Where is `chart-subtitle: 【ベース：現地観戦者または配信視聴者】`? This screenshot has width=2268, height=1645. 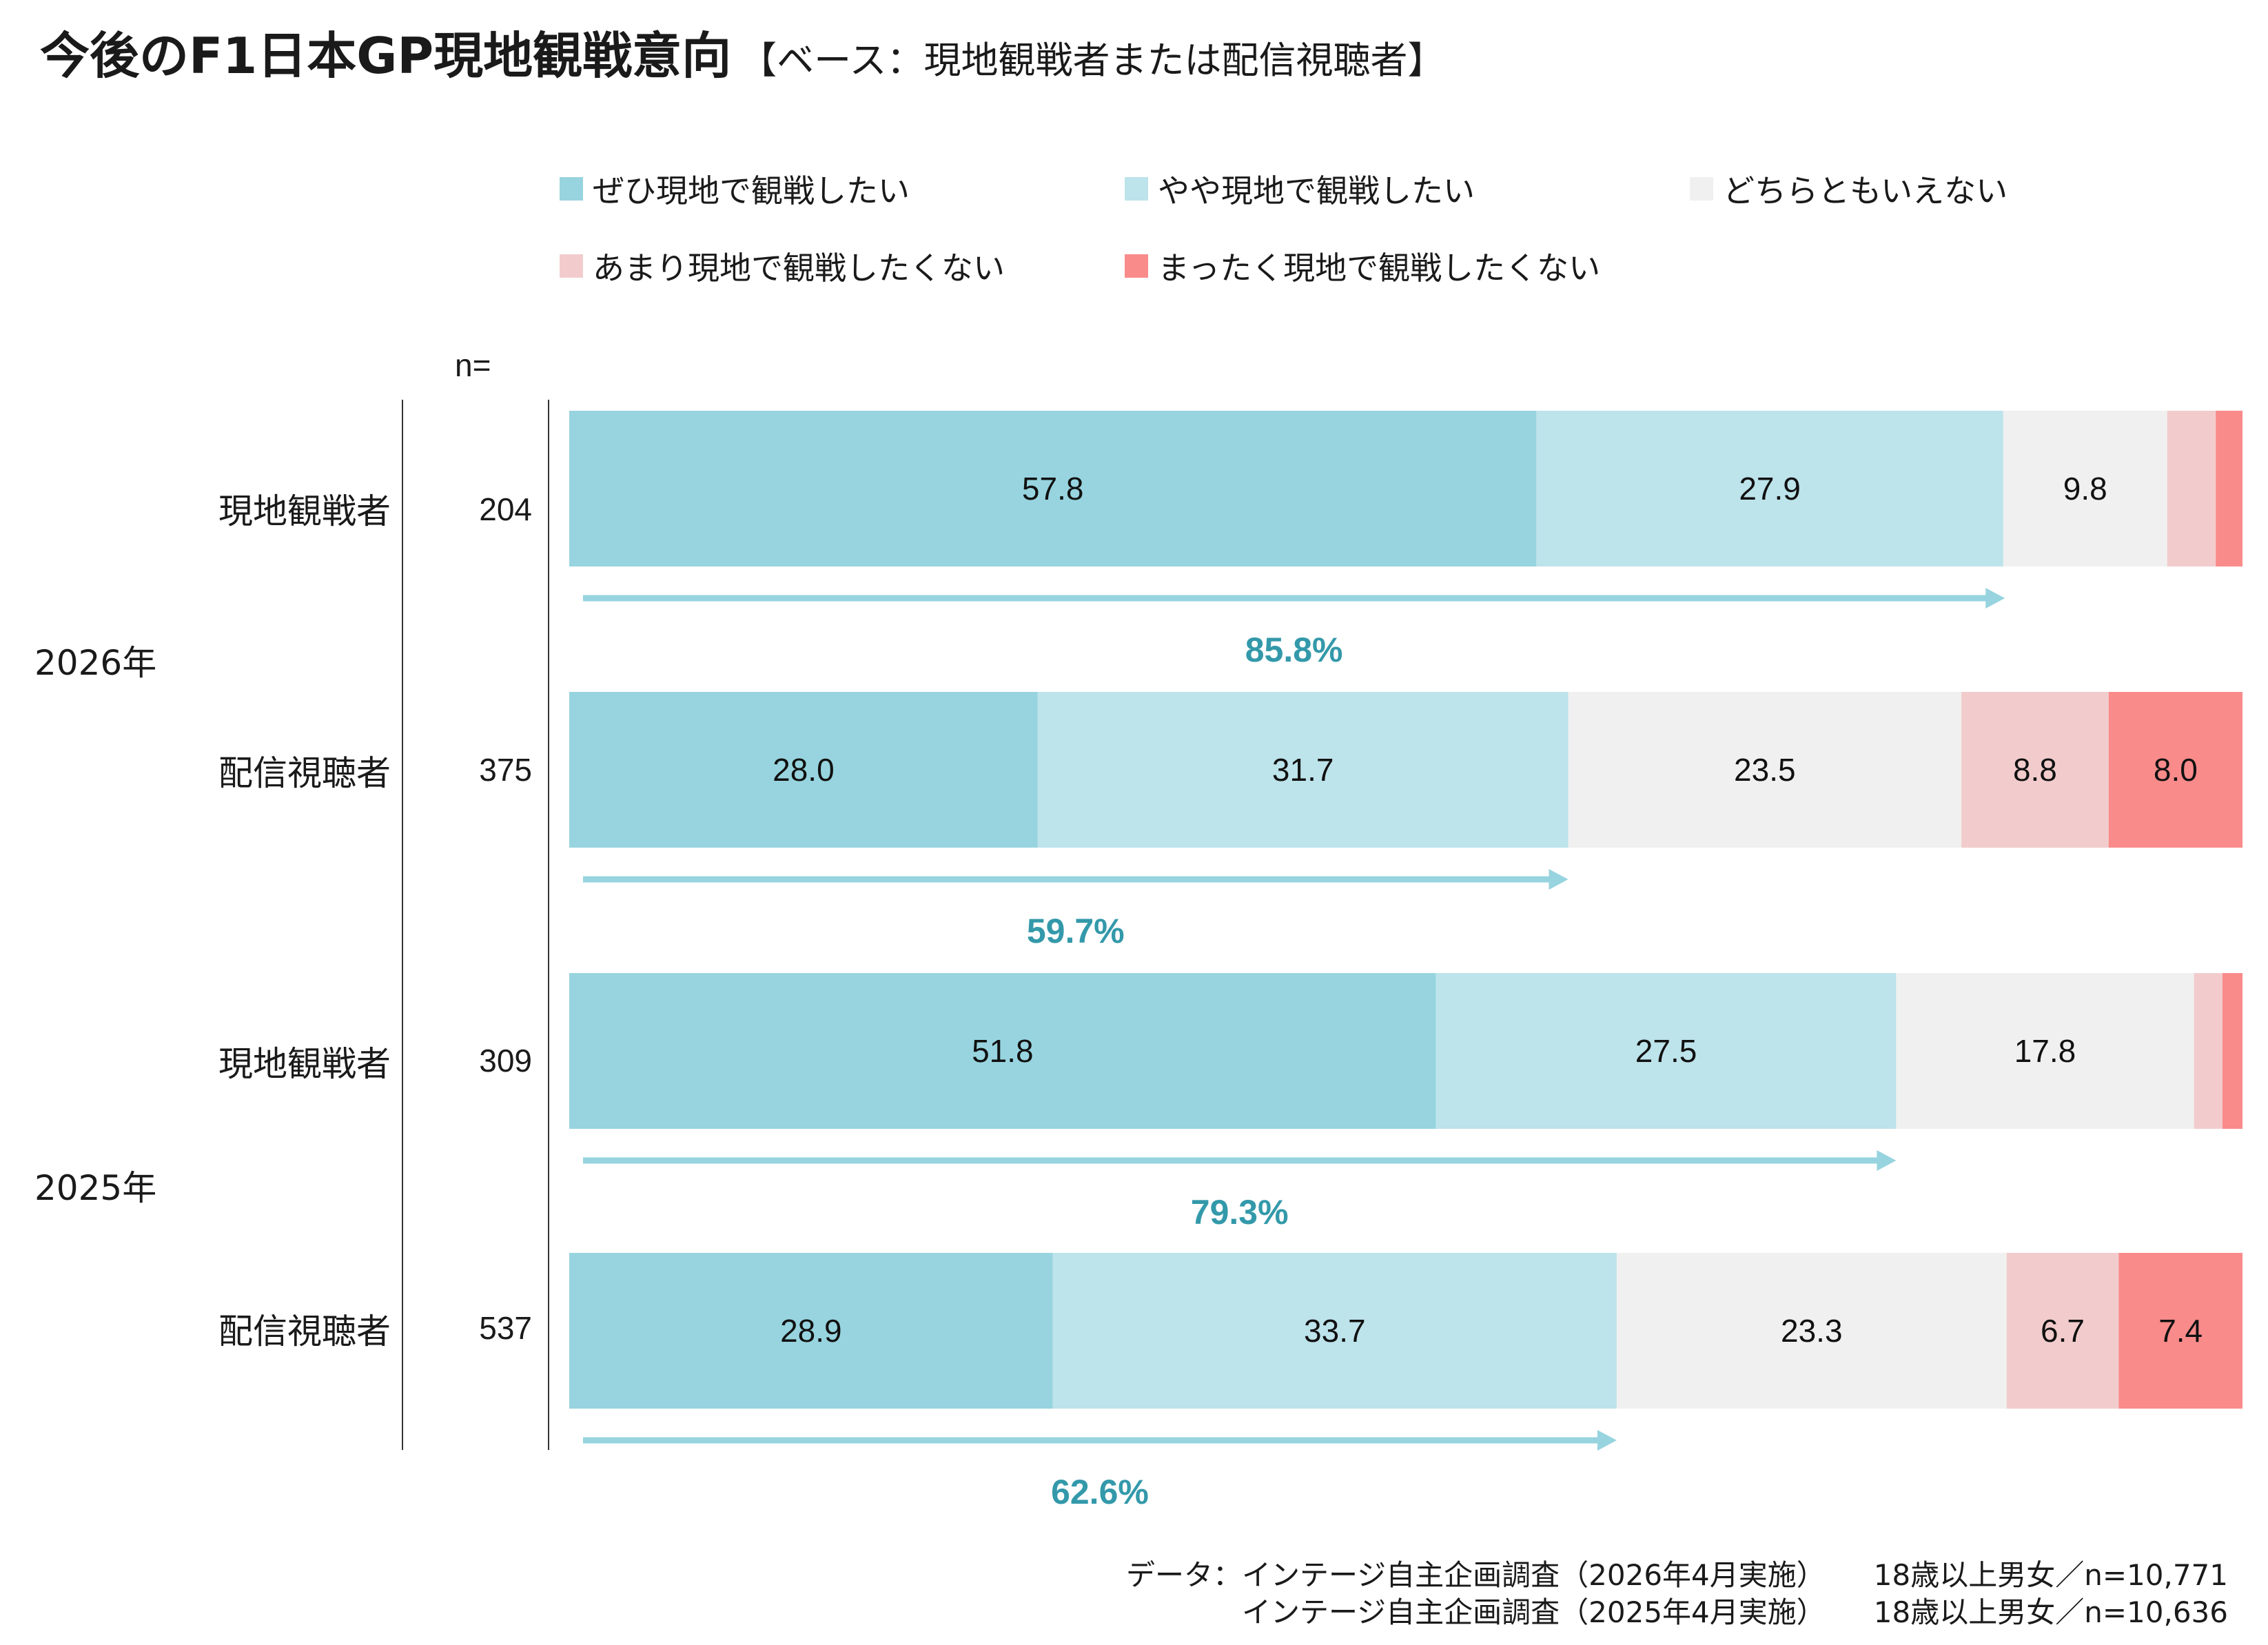 chart-subtitle: 【ベース：現地観戦者または配信視聴者】 is located at coordinates (1092, 61).